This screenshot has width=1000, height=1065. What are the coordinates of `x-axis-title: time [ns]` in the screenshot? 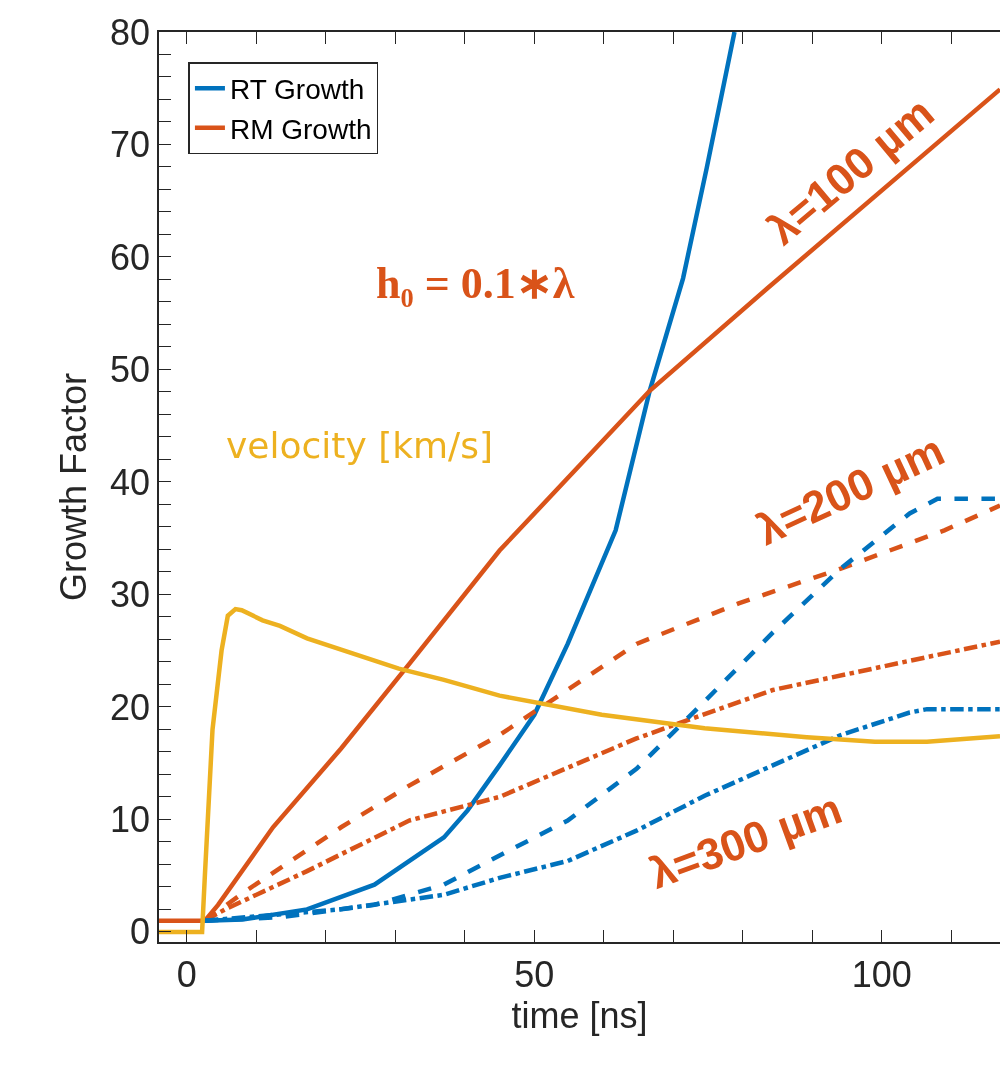 It's located at (579, 1015).